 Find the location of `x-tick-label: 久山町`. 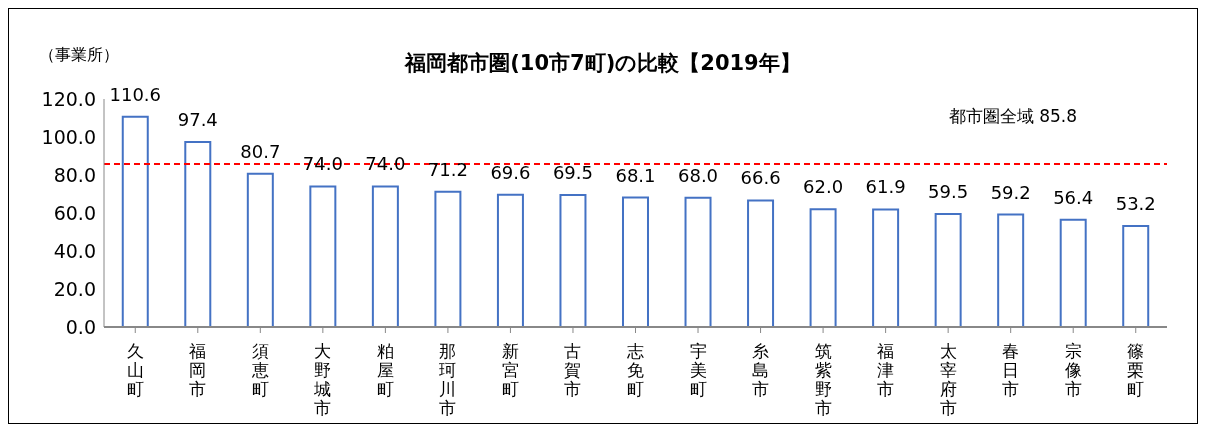

x-tick-label: 久山町 is located at coordinates (135, 370).